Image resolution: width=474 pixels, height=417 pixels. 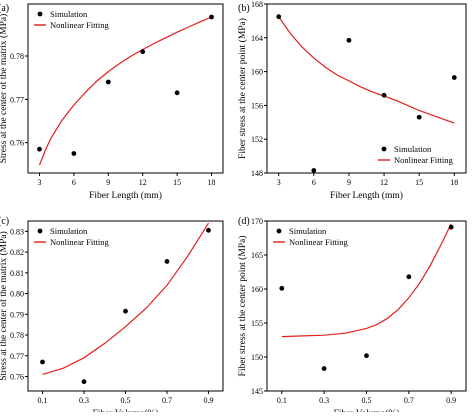 What do you see at coordinates (17, 273) in the screenshot?
I see `y-tick-label: 0.81` at bounding box center [17, 273].